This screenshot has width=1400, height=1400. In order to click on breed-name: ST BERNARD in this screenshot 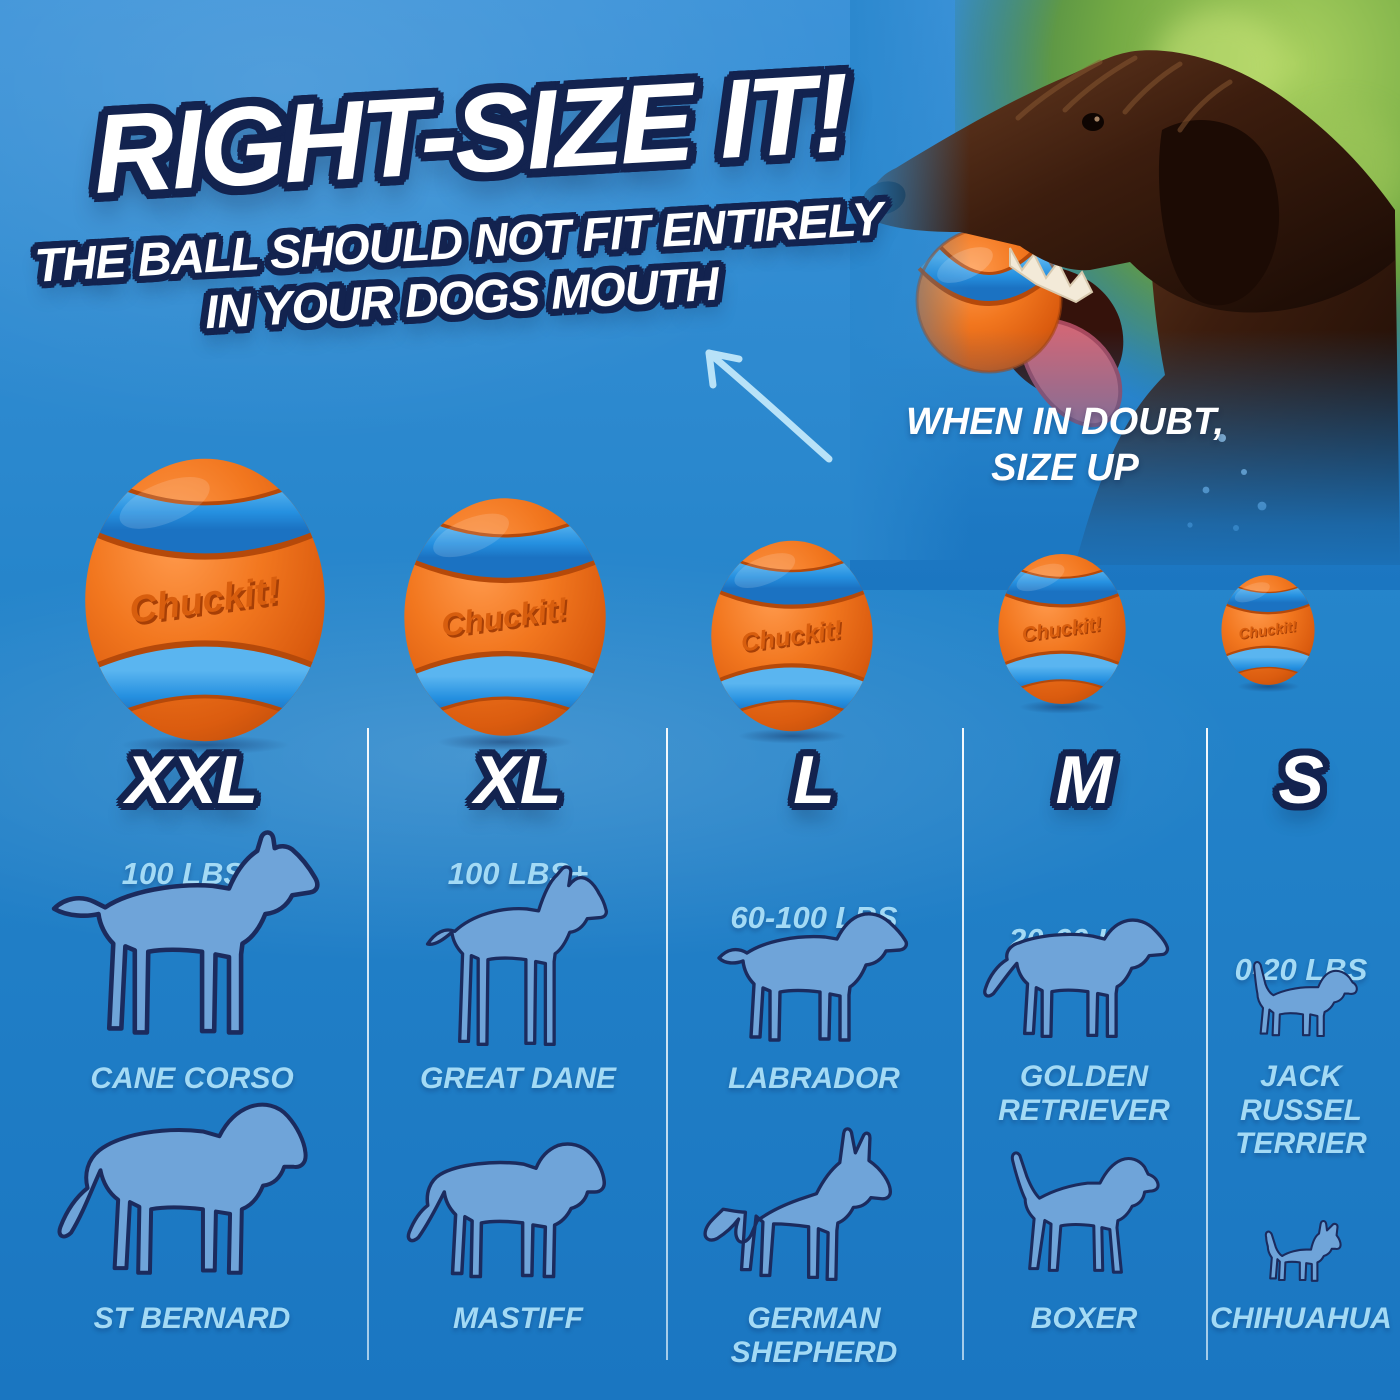, I will do `click(192, 1318)`.